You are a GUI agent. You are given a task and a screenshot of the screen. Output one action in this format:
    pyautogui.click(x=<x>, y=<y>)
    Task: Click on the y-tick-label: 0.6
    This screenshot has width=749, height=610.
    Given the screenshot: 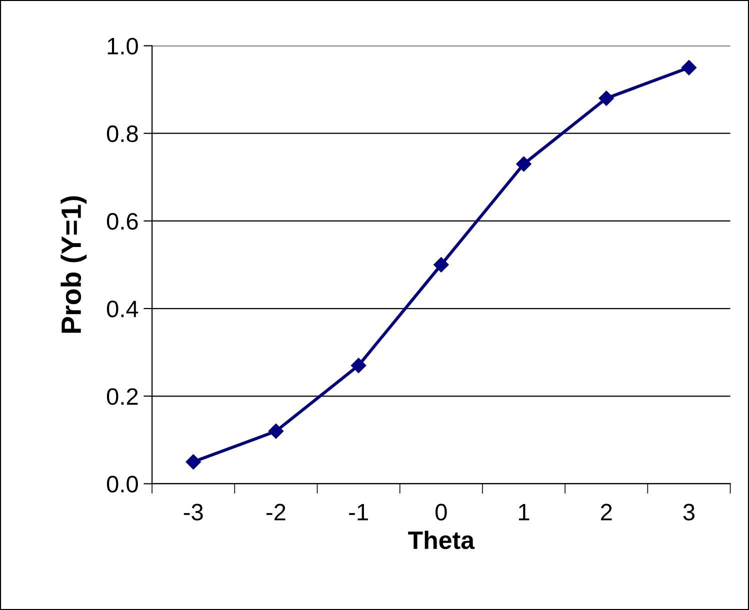 What is the action you would take?
    pyautogui.click(x=122, y=221)
    